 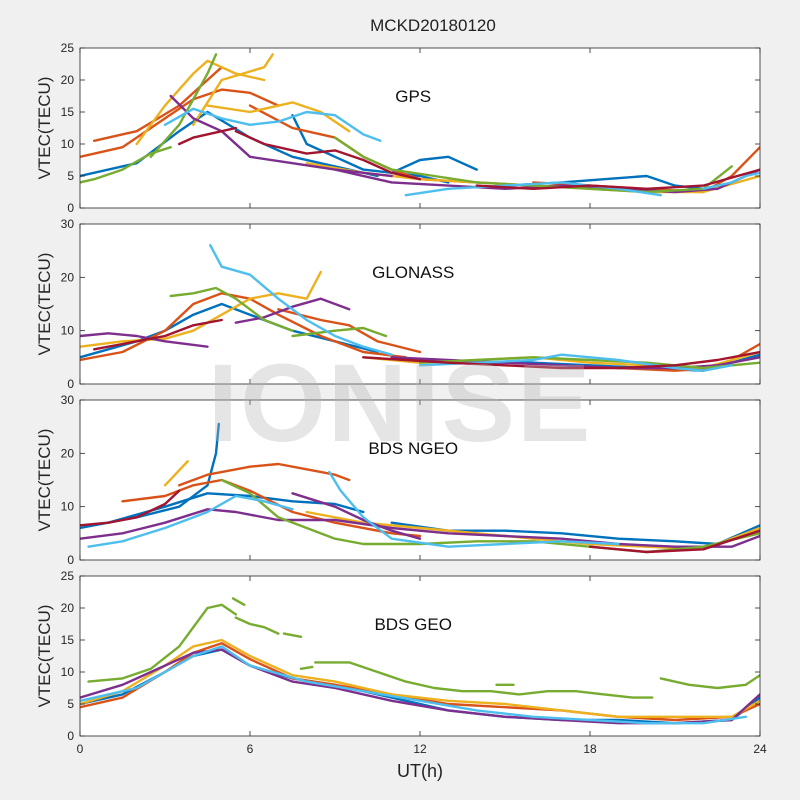 What do you see at coordinates (250, 749) in the screenshot?
I see `x-tick-label: 6` at bounding box center [250, 749].